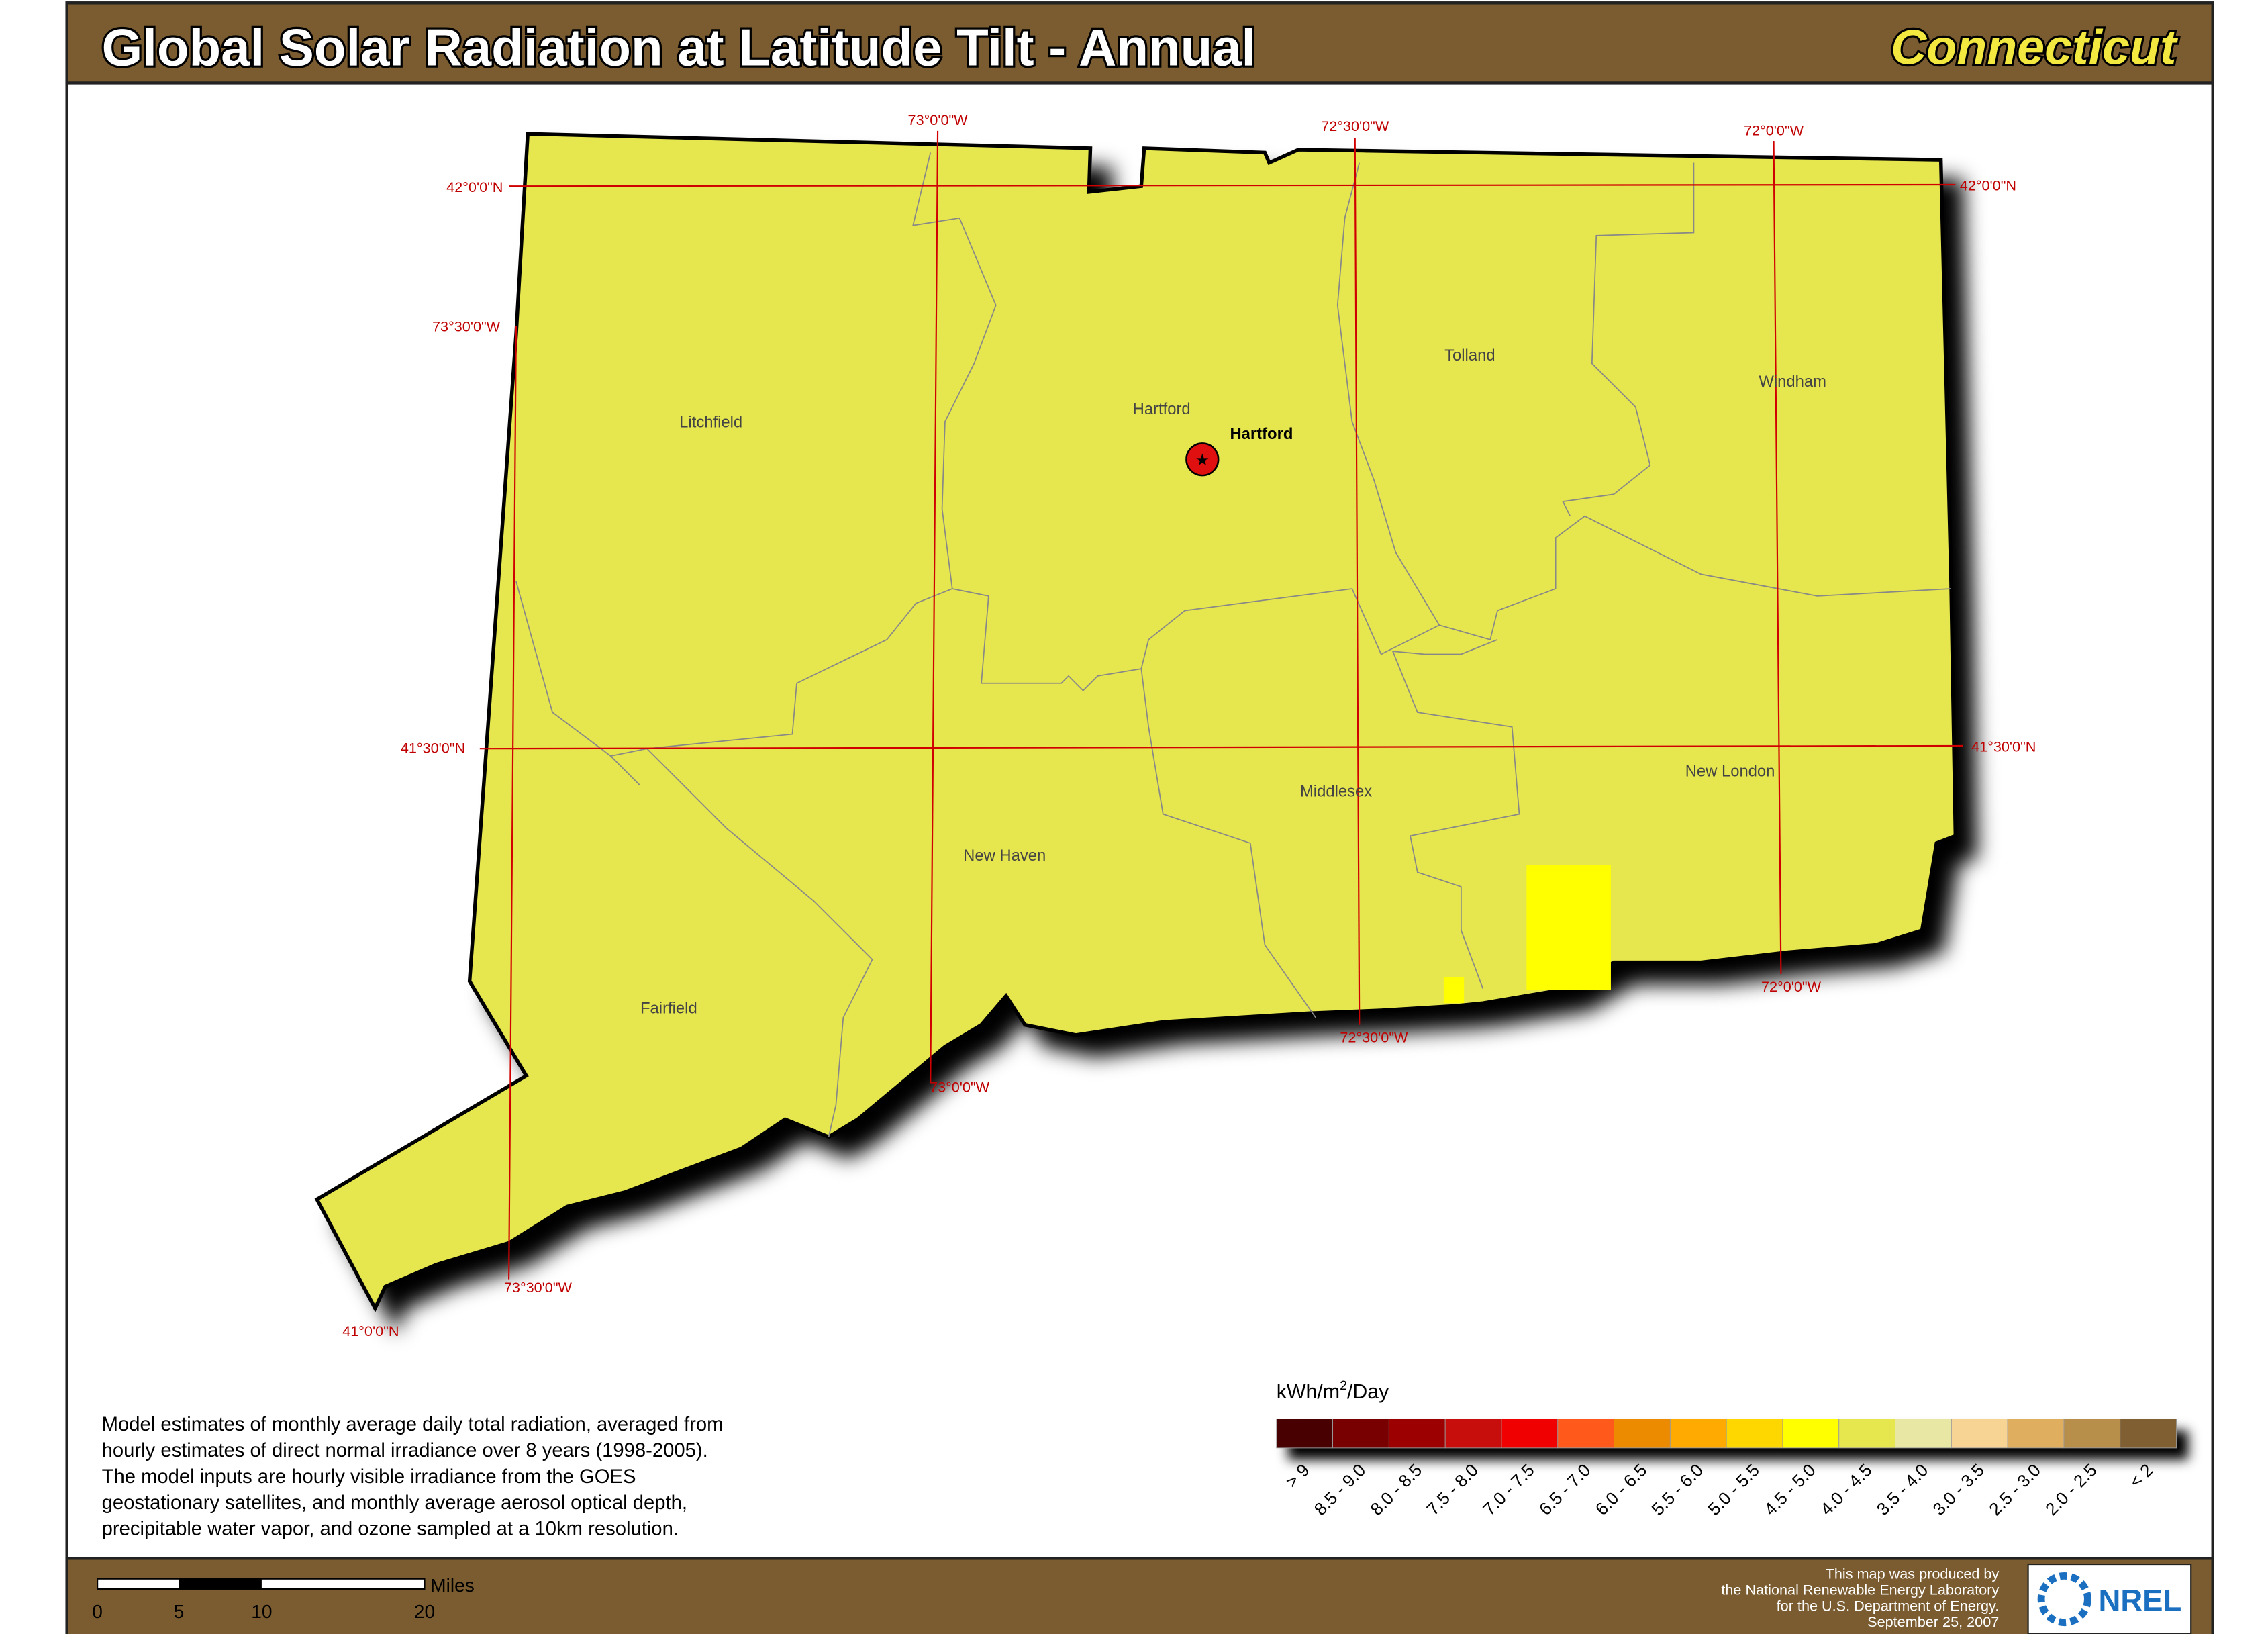 The height and width of the screenshot is (1634, 2268). Describe the element at coordinates (2064, 1599) in the screenshot. I see `logo-mark` at that location.